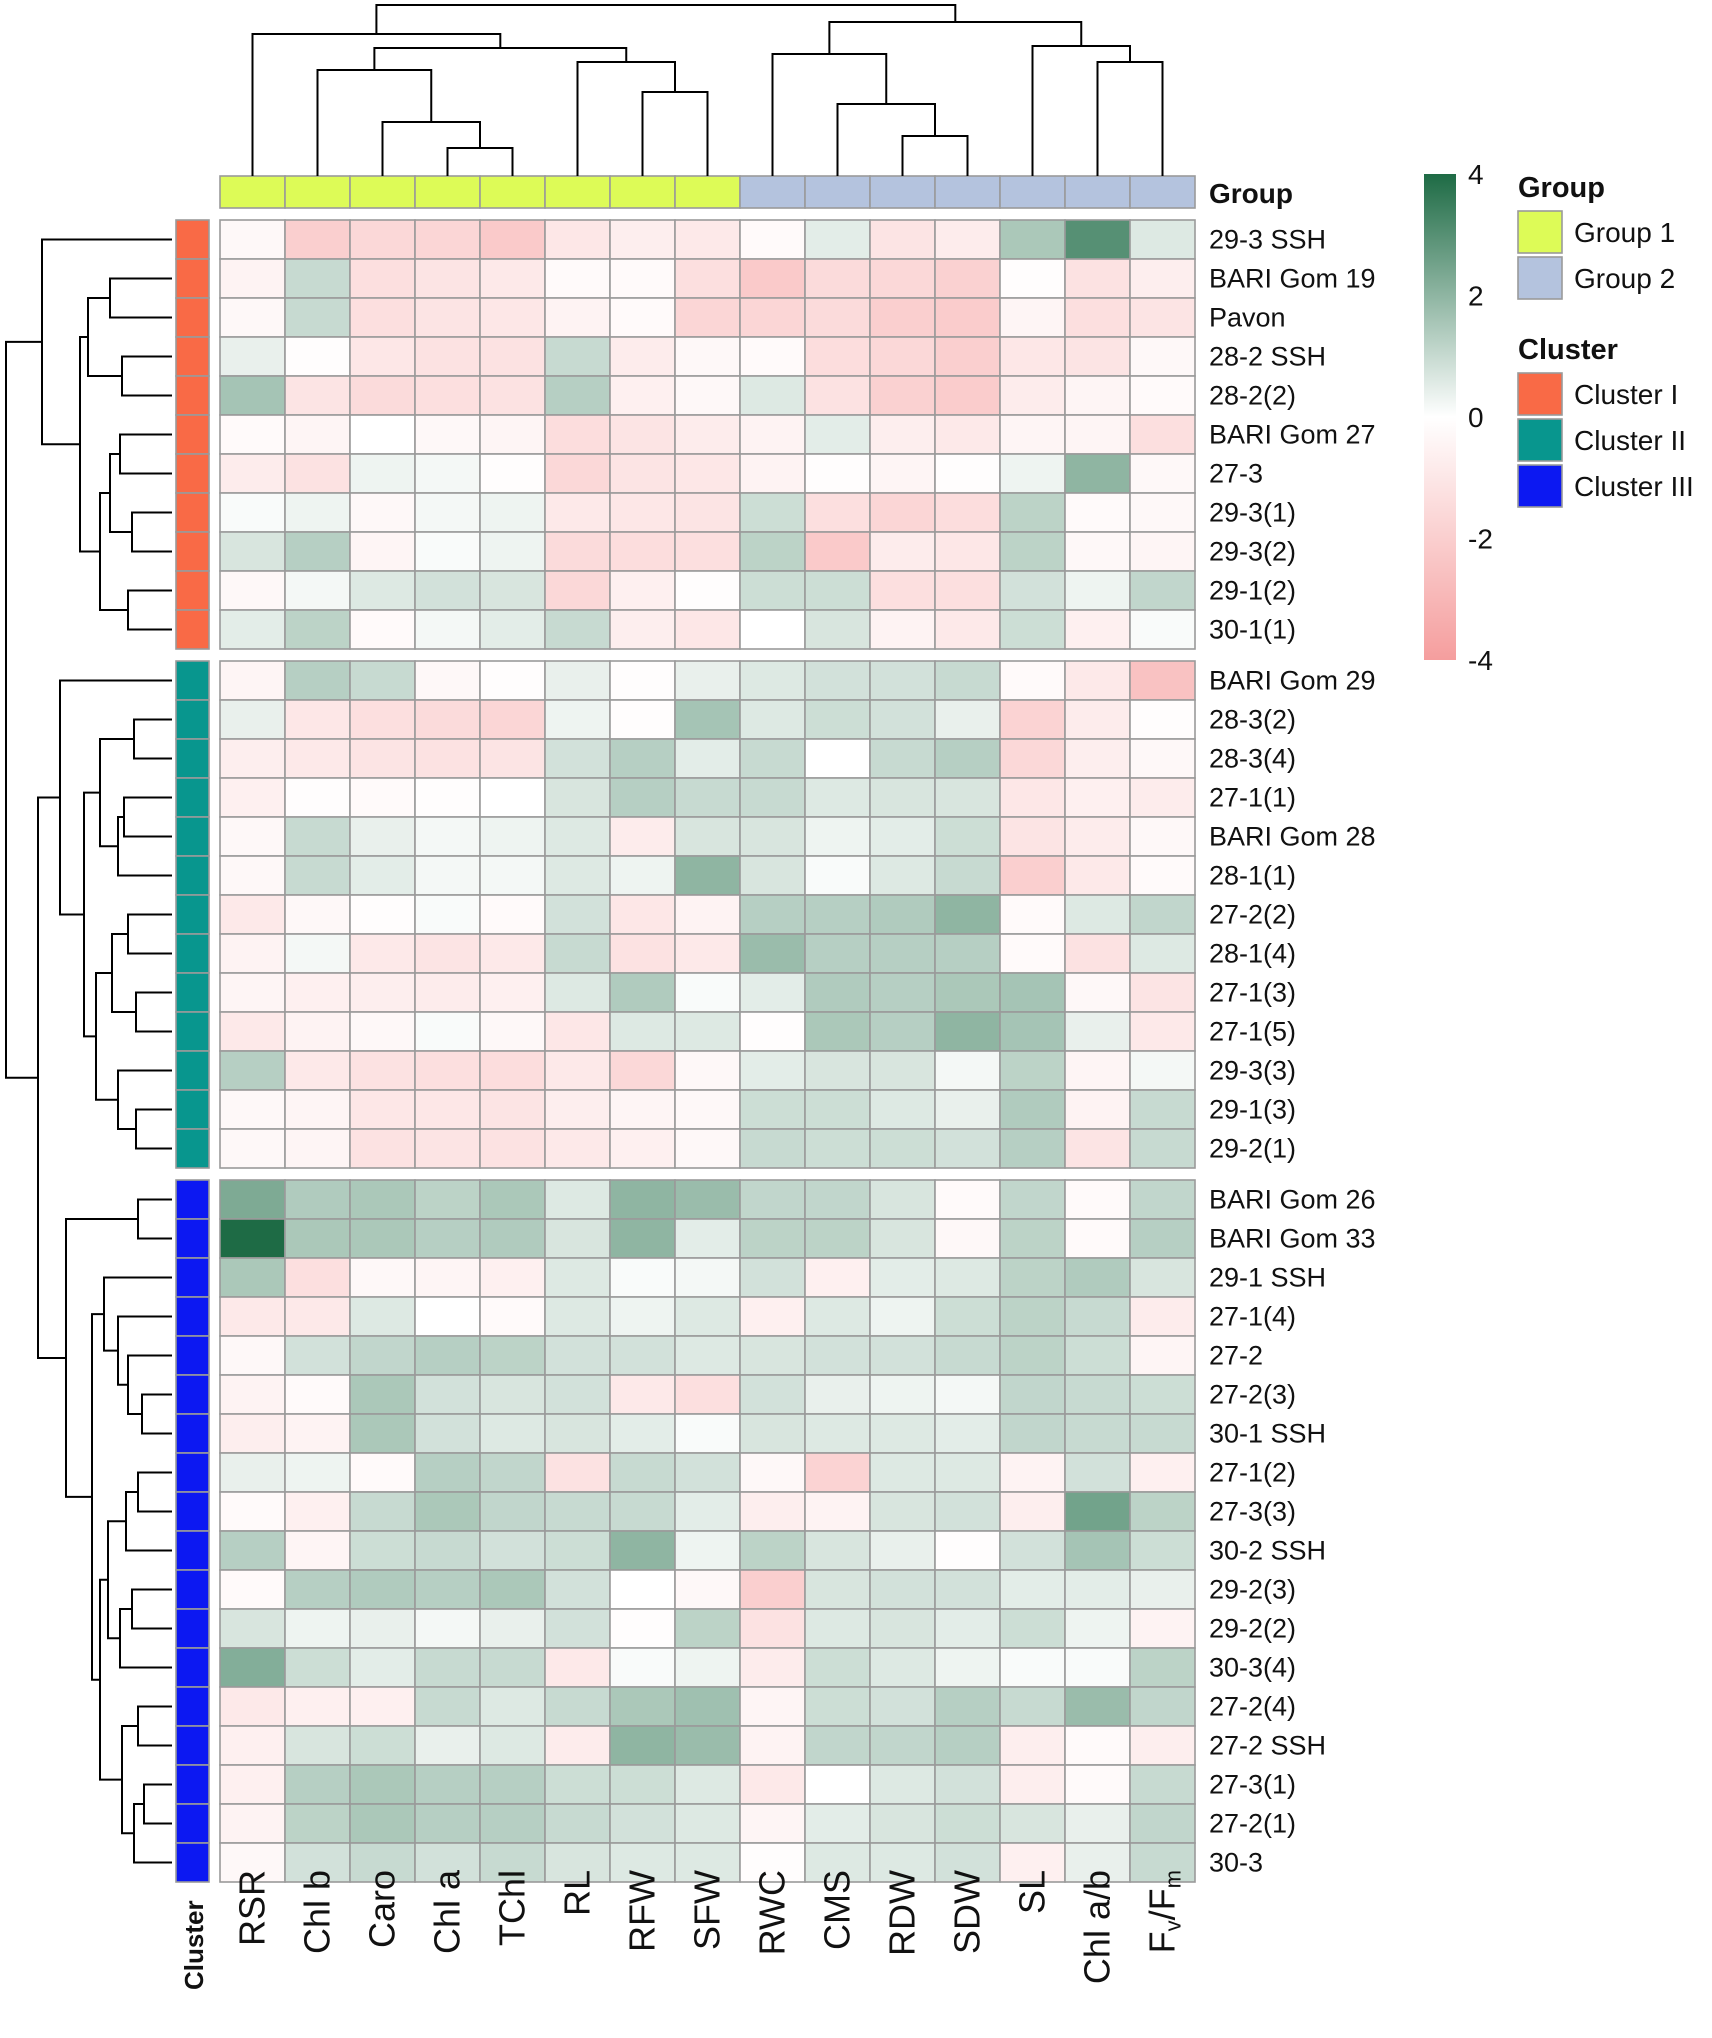 This screenshot has height=2038, width=1712. I want to click on row-label: 30-1(1), so click(1252, 630).